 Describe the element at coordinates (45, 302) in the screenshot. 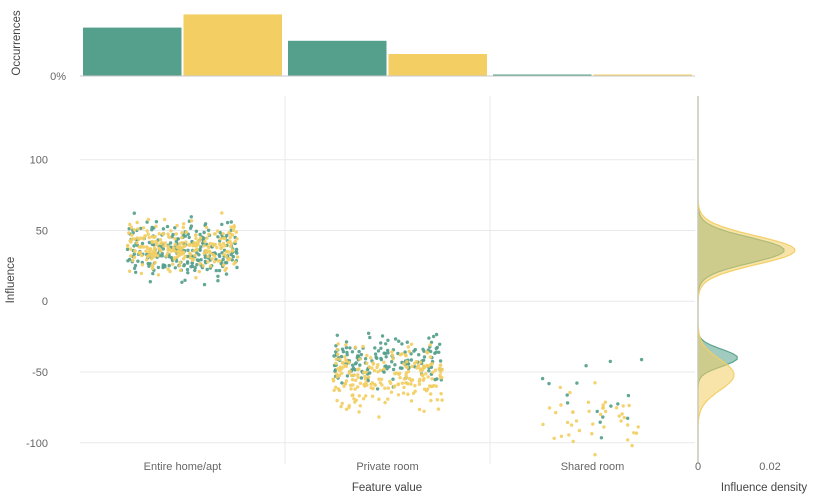

I see `influence-ytick-label: 0` at that location.